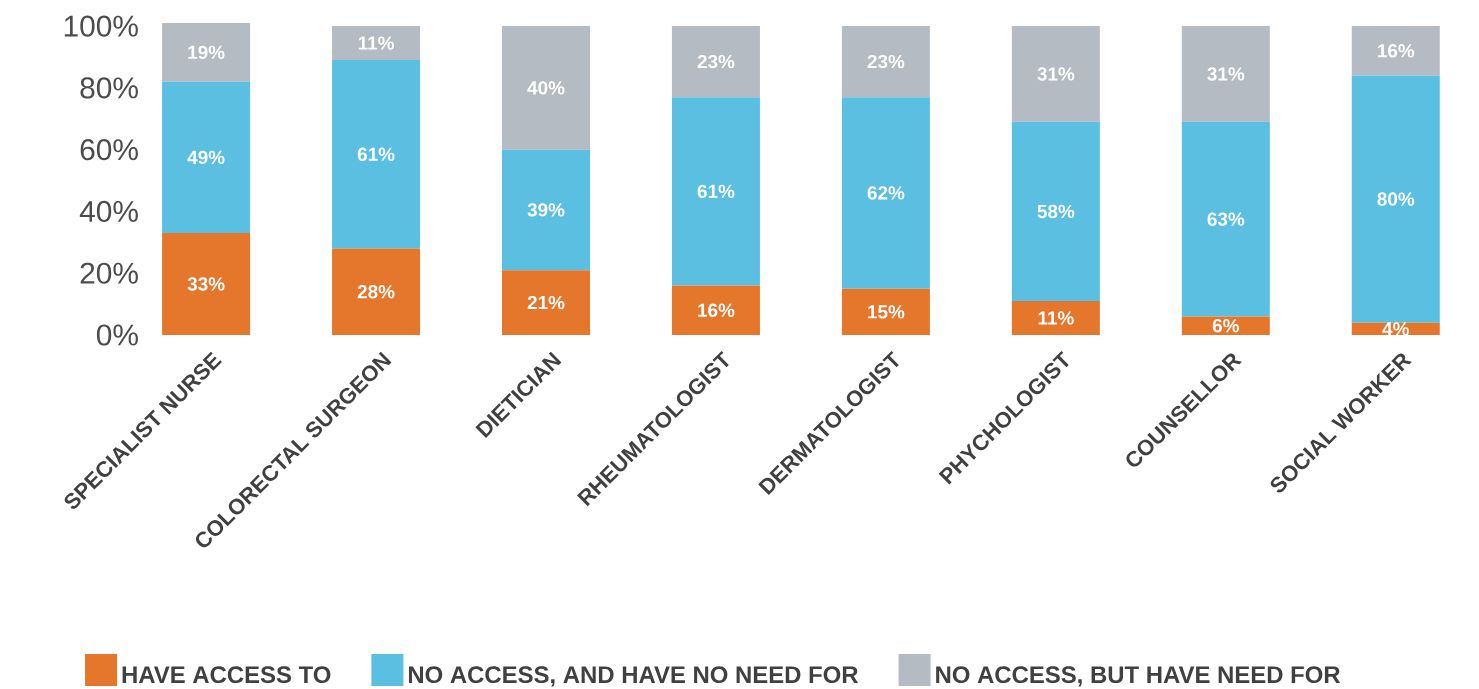 The image size is (1479, 689). Describe the element at coordinates (109, 273) in the screenshot. I see `y-tick-label: 20%` at that location.